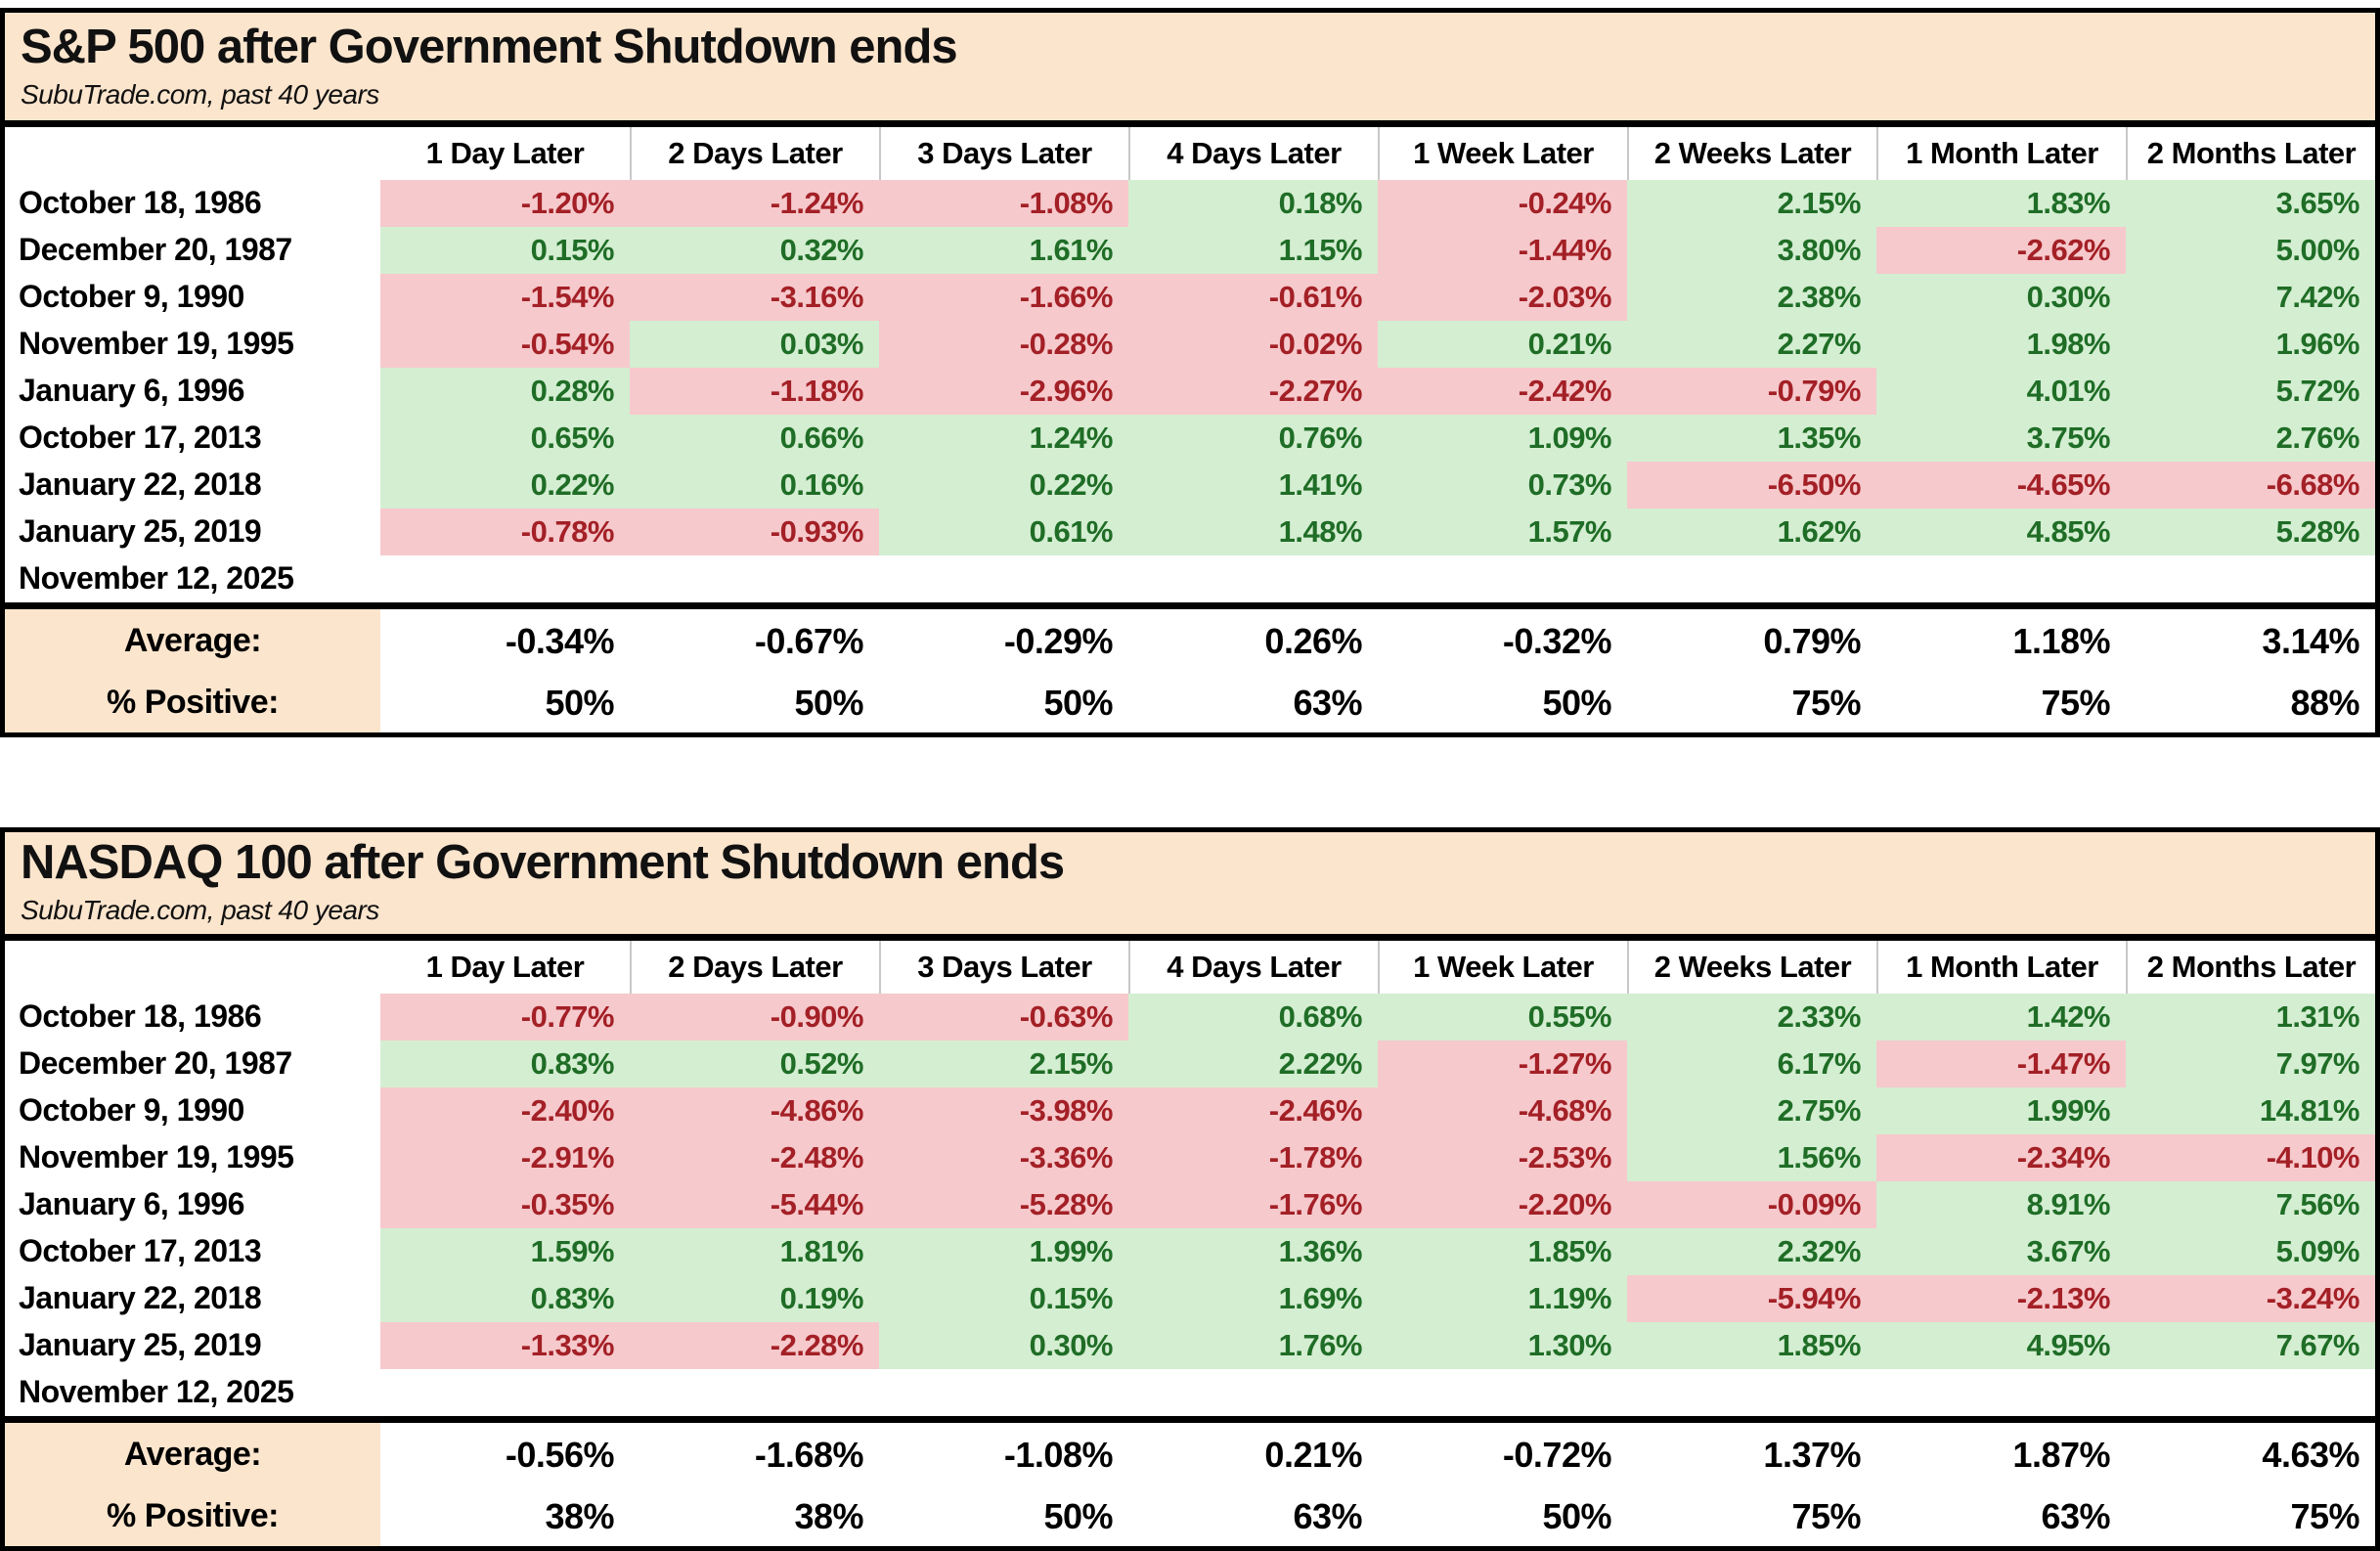 This screenshot has height=1551, width=2380. What do you see at coordinates (1253, 1110) in the screenshot?
I see `return-cell: -2.46%` at bounding box center [1253, 1110].